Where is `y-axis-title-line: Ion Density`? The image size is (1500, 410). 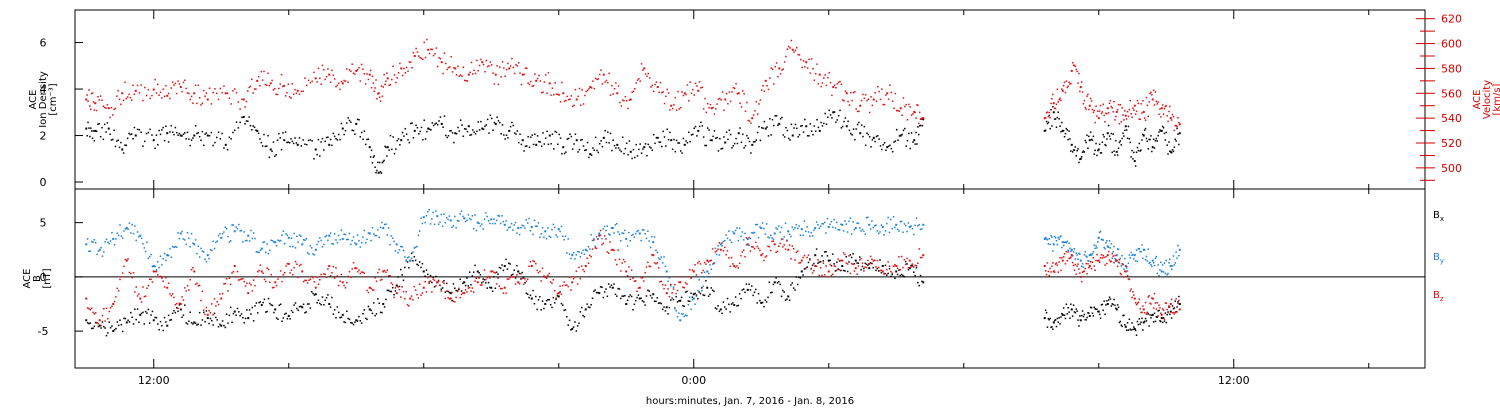 y-axis-title-line: Ion Density is located at coordinates (43, 99).